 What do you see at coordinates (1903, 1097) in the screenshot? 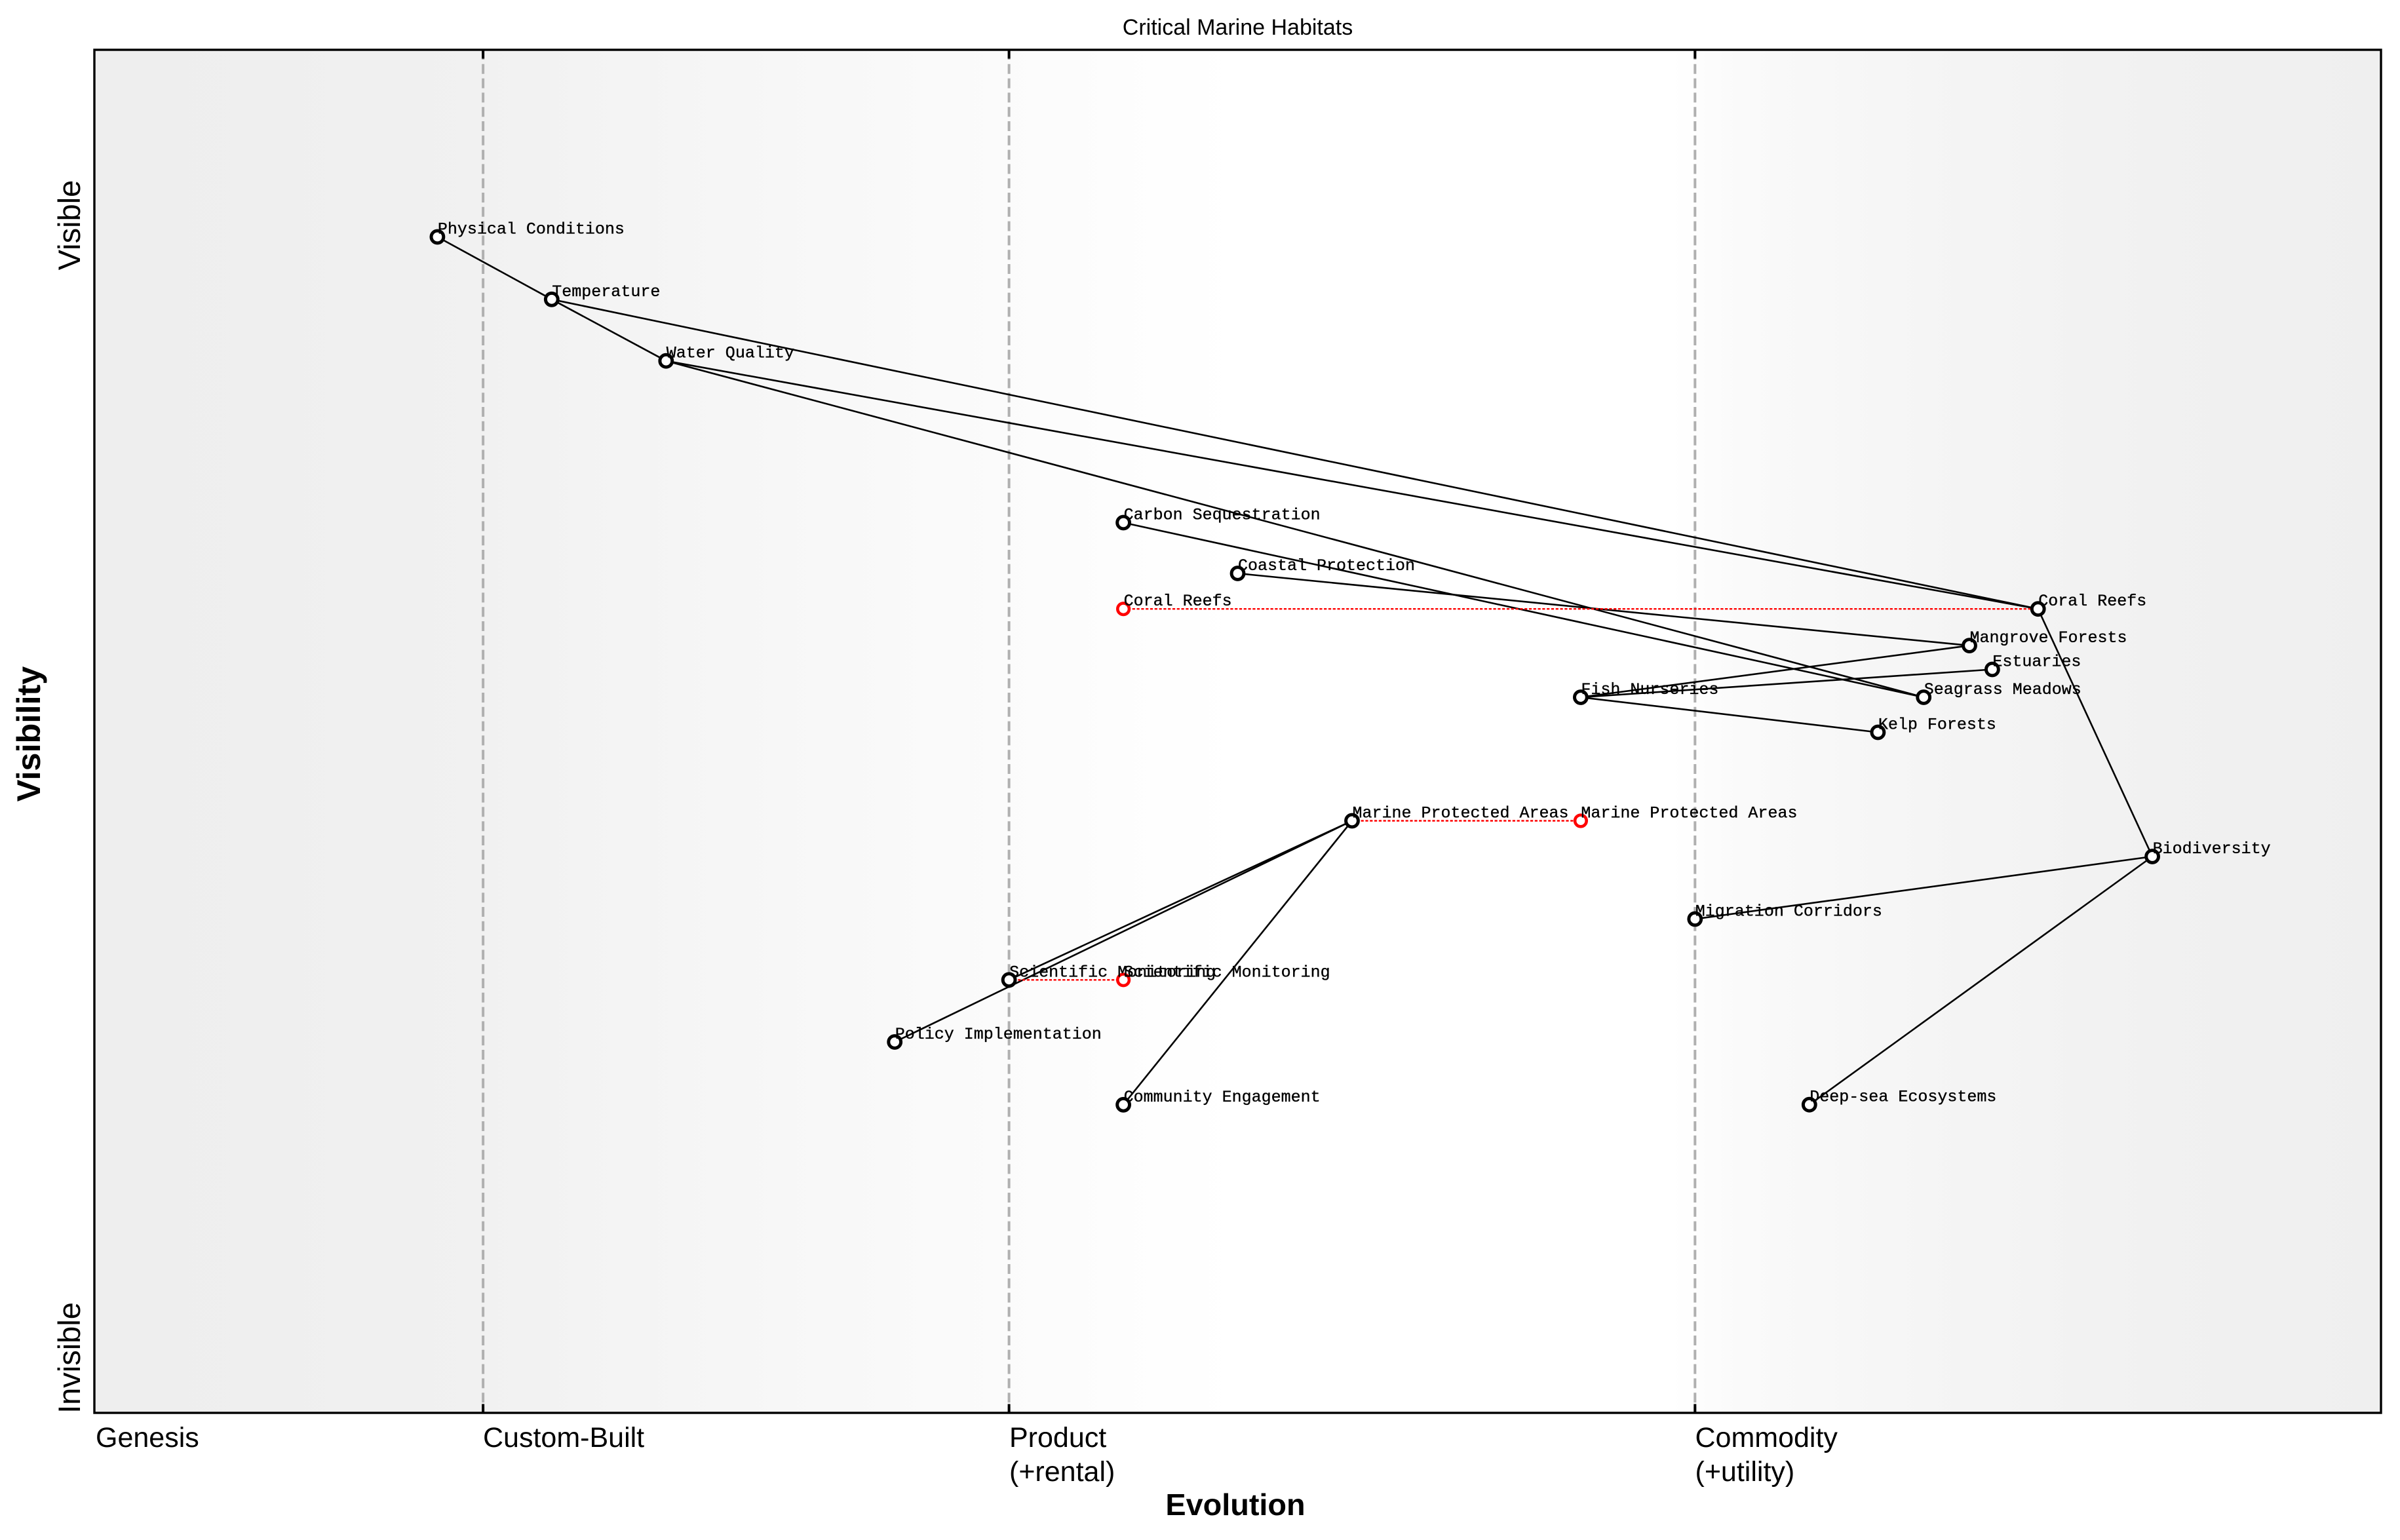
I see `svg-text: Deep-sea Ecosystems` at bounding box center [1903, 1097].